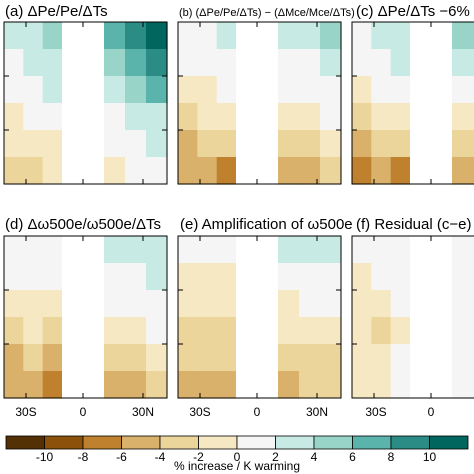  I want to click on colorbar-tick-label: 6, so click(352, 457).